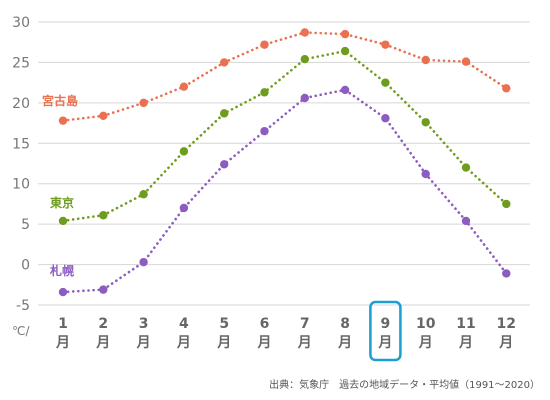 This screenshot has height=400, width=550. What do you see at coordinates (465, 324) in the screenshot?
I see `x-tick-month-number: 11` at bounding box center [465, 324].